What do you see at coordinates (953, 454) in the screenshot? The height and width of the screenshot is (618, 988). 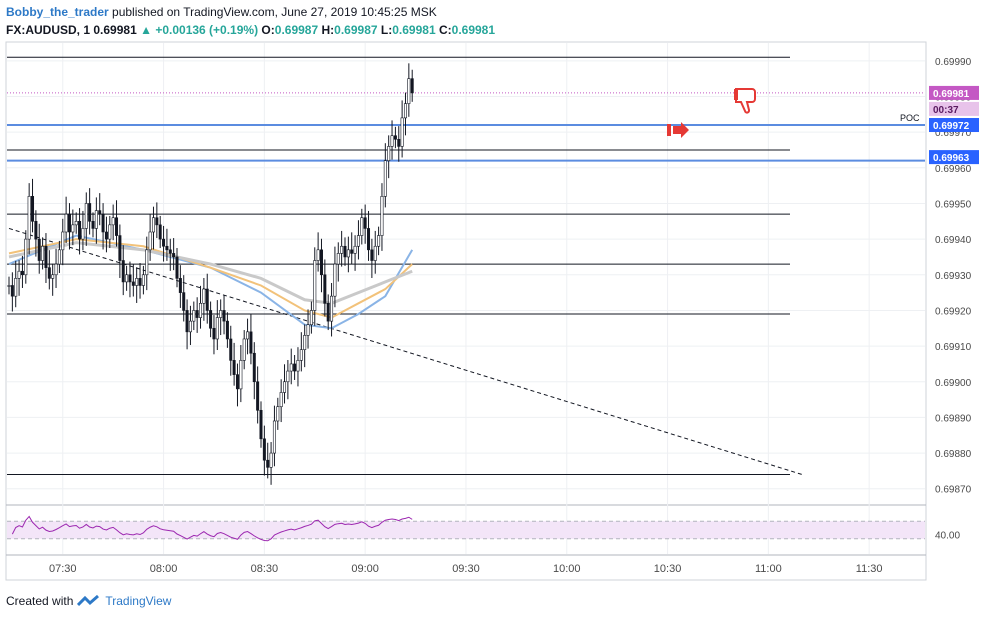 I see `price-tick-label: 0.69880` at bounding box center [953, 454].